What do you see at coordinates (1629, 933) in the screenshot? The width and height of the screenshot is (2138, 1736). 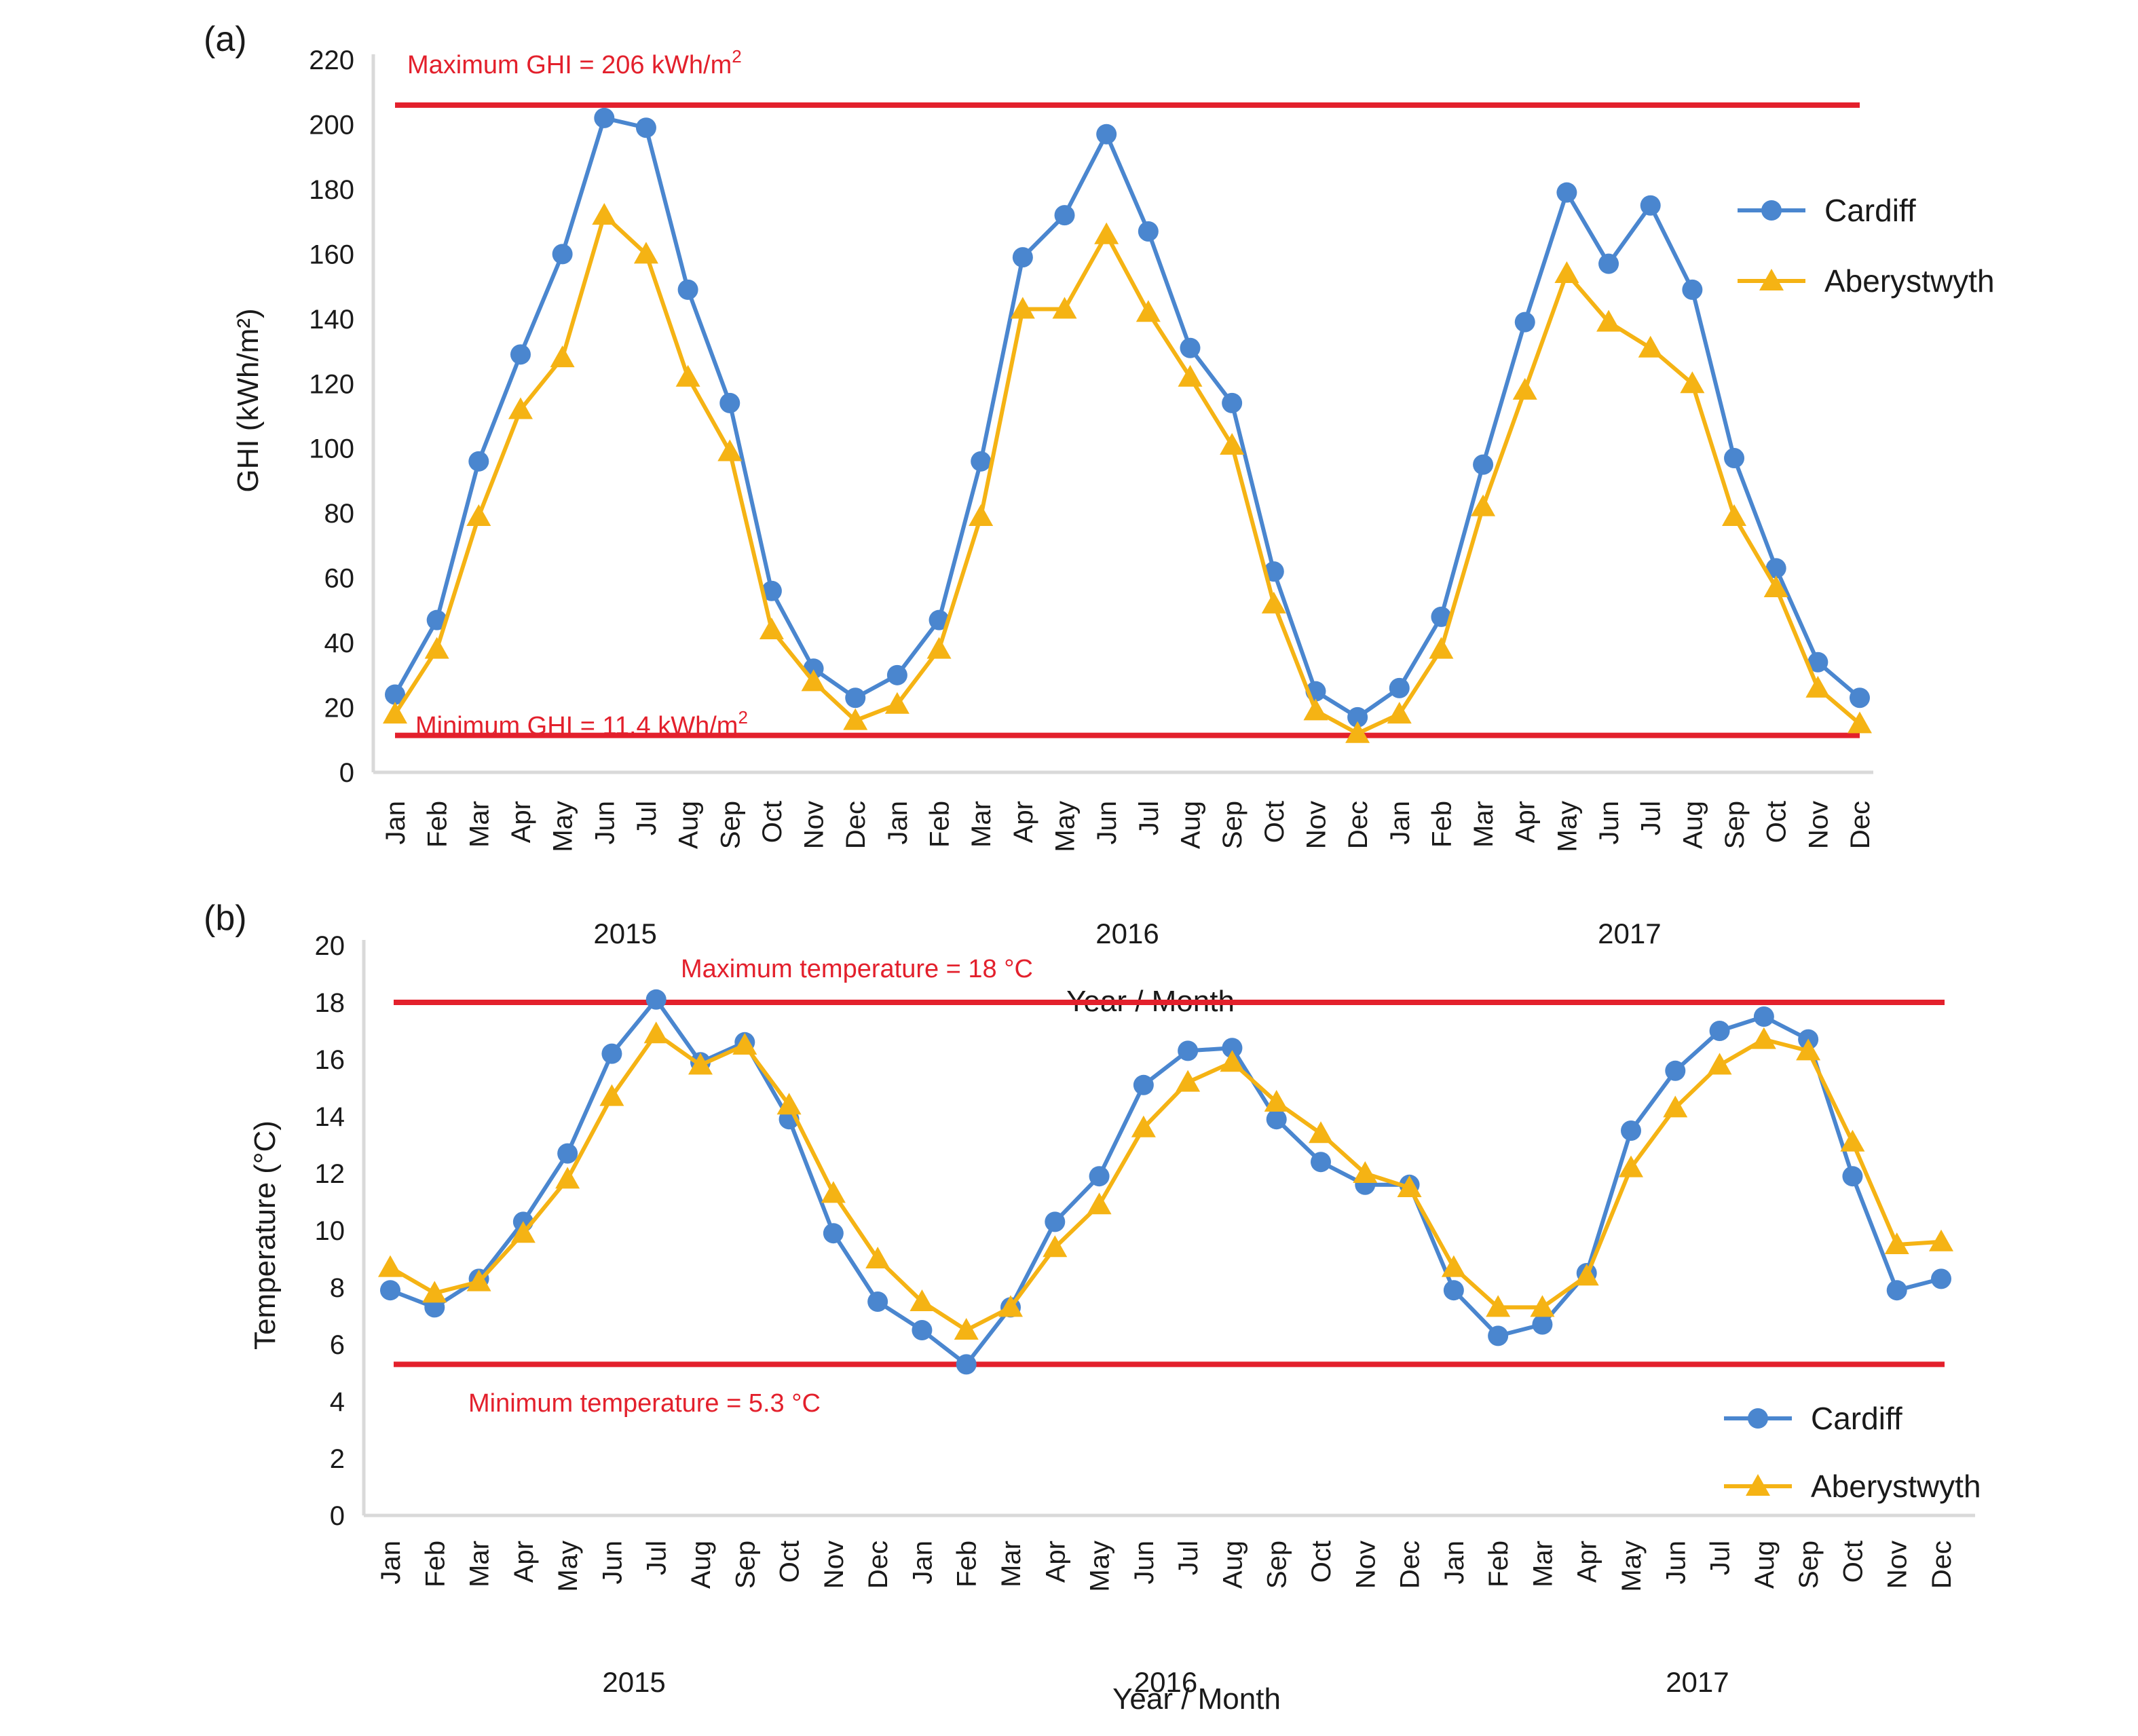 I see `year-label: 2017` at bounding box center [1629, 933].